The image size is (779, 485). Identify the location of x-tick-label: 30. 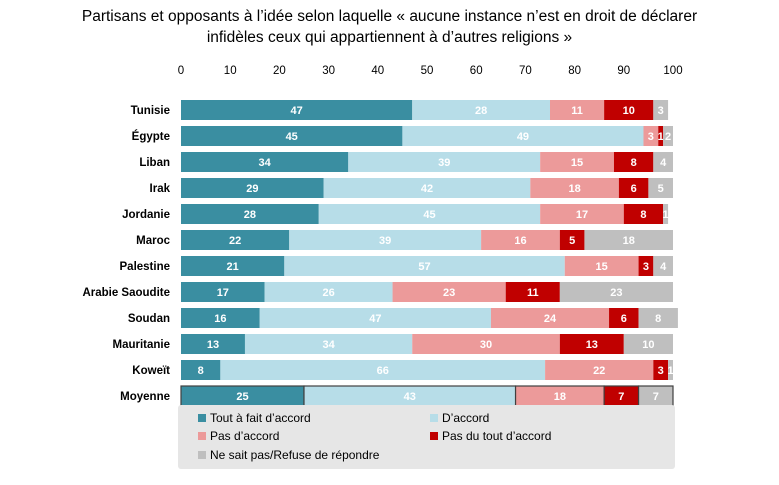
(328, 71).